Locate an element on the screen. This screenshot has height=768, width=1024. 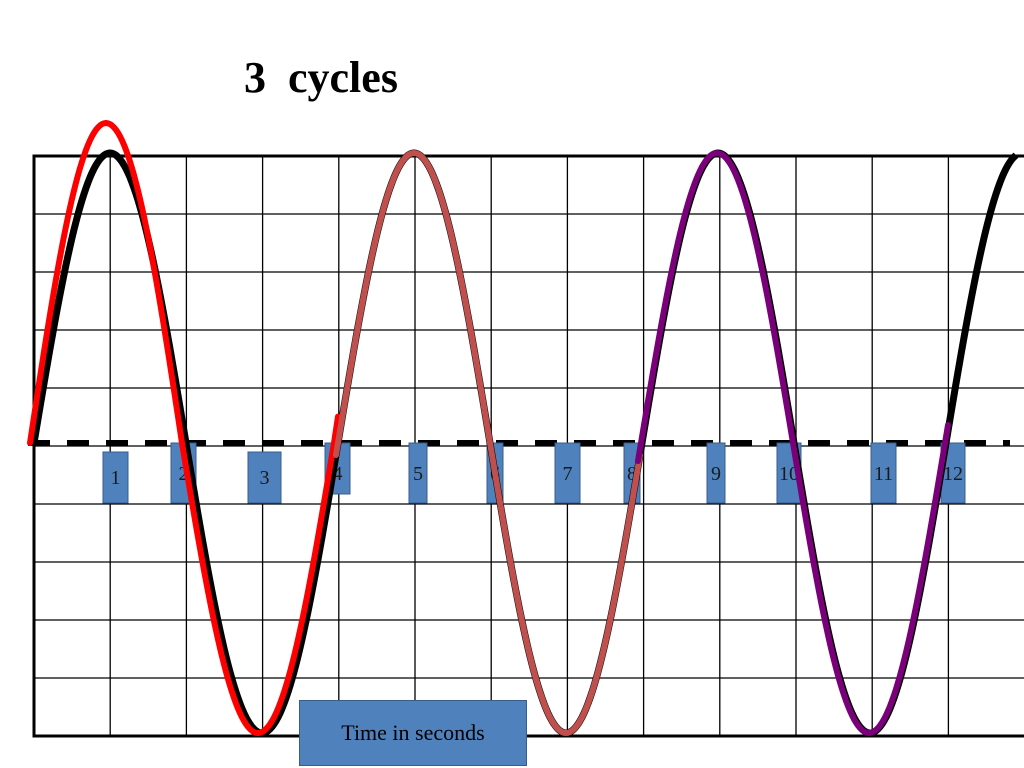
time-marker-label: 4 is located at coordinates (338, 474).